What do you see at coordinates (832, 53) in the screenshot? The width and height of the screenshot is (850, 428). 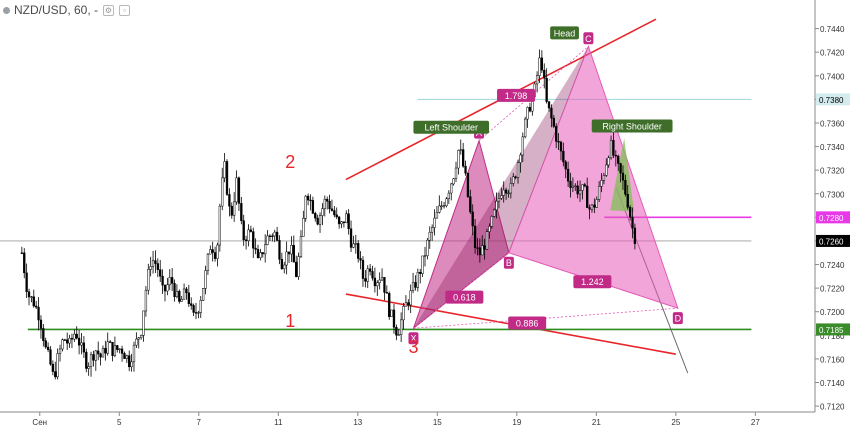 I see `y-tick-label: 0.7420` at bounding box center [832, 53].